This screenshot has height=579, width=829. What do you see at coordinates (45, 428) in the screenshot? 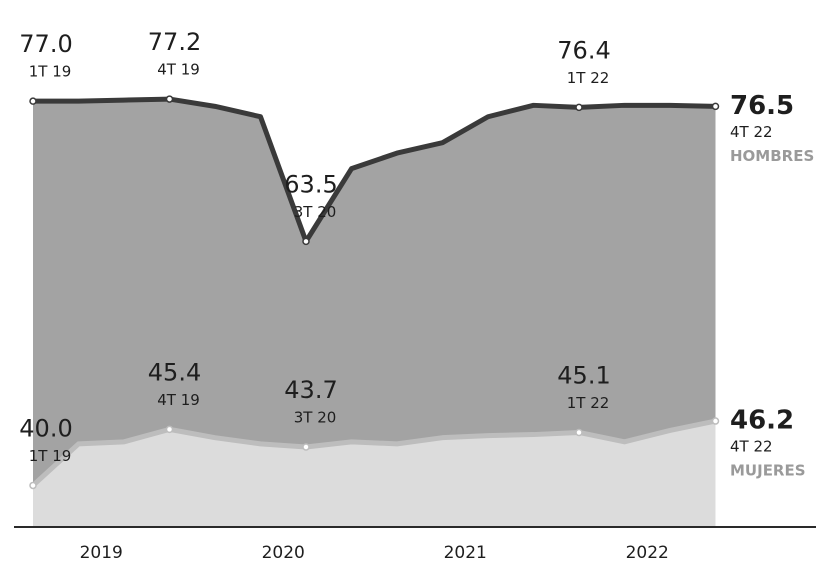
I see `value-label: 40.0` at bounding box center [45, 428].